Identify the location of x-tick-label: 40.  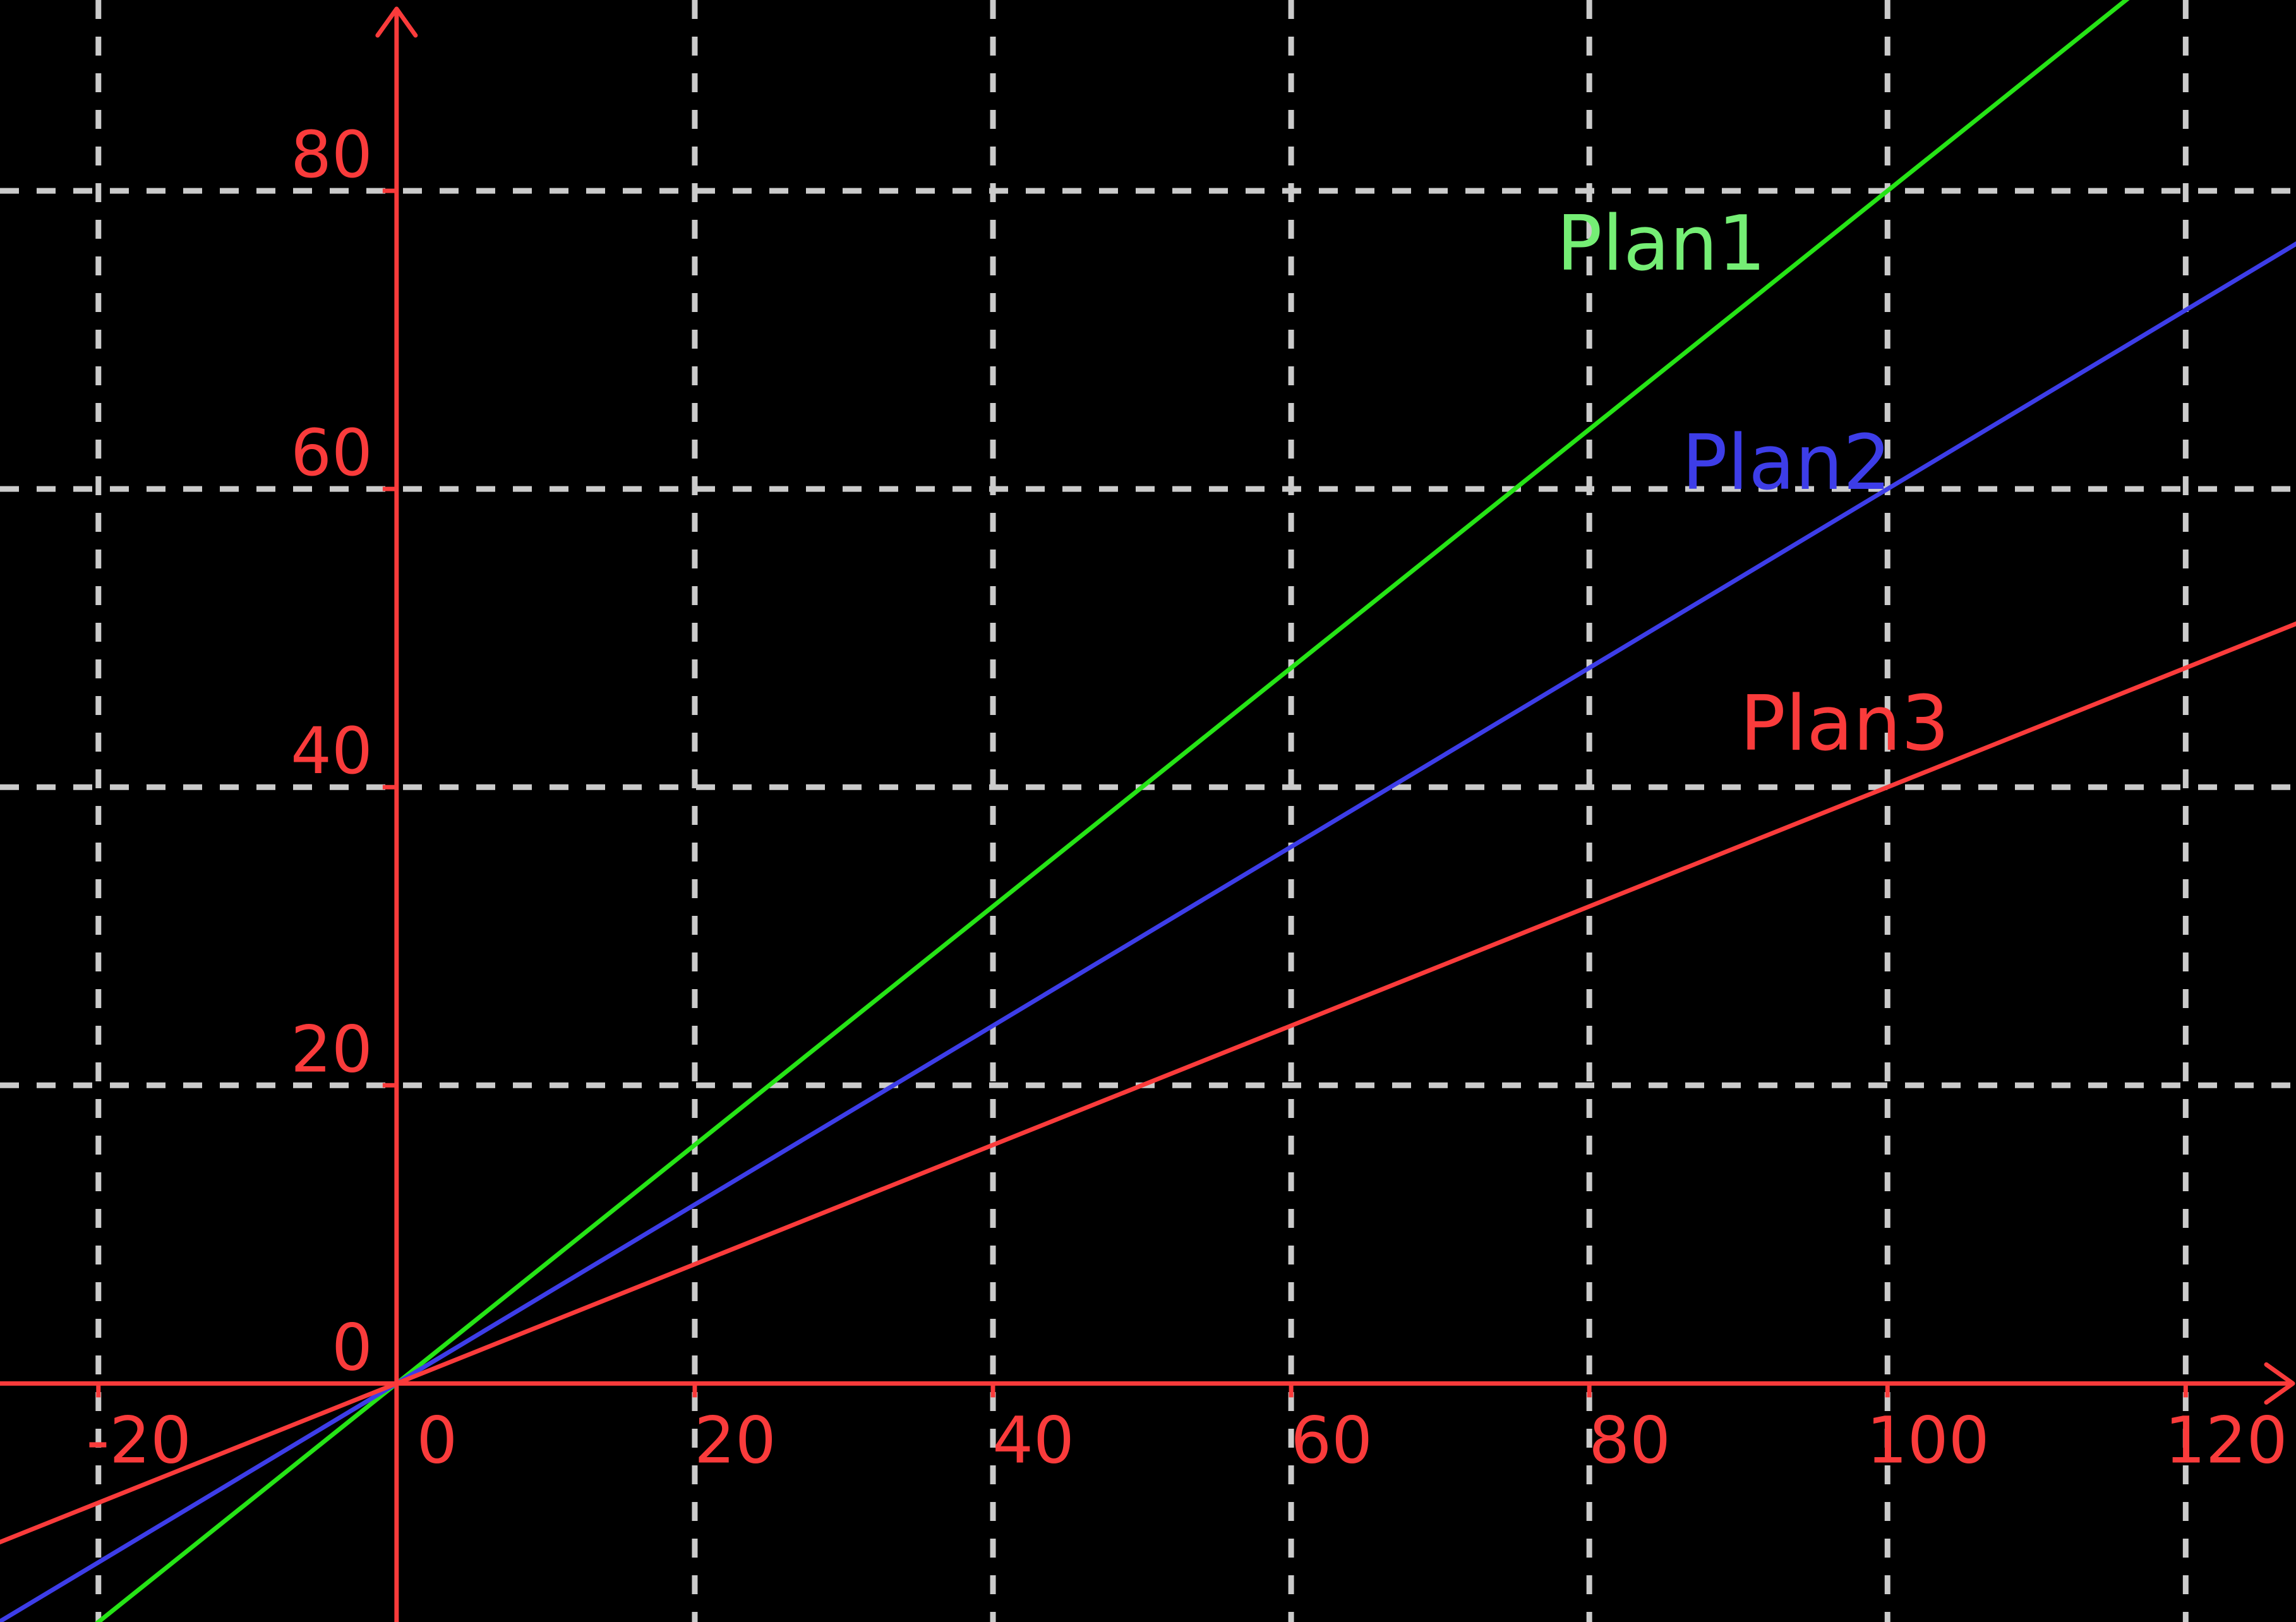
(1033, 1440).